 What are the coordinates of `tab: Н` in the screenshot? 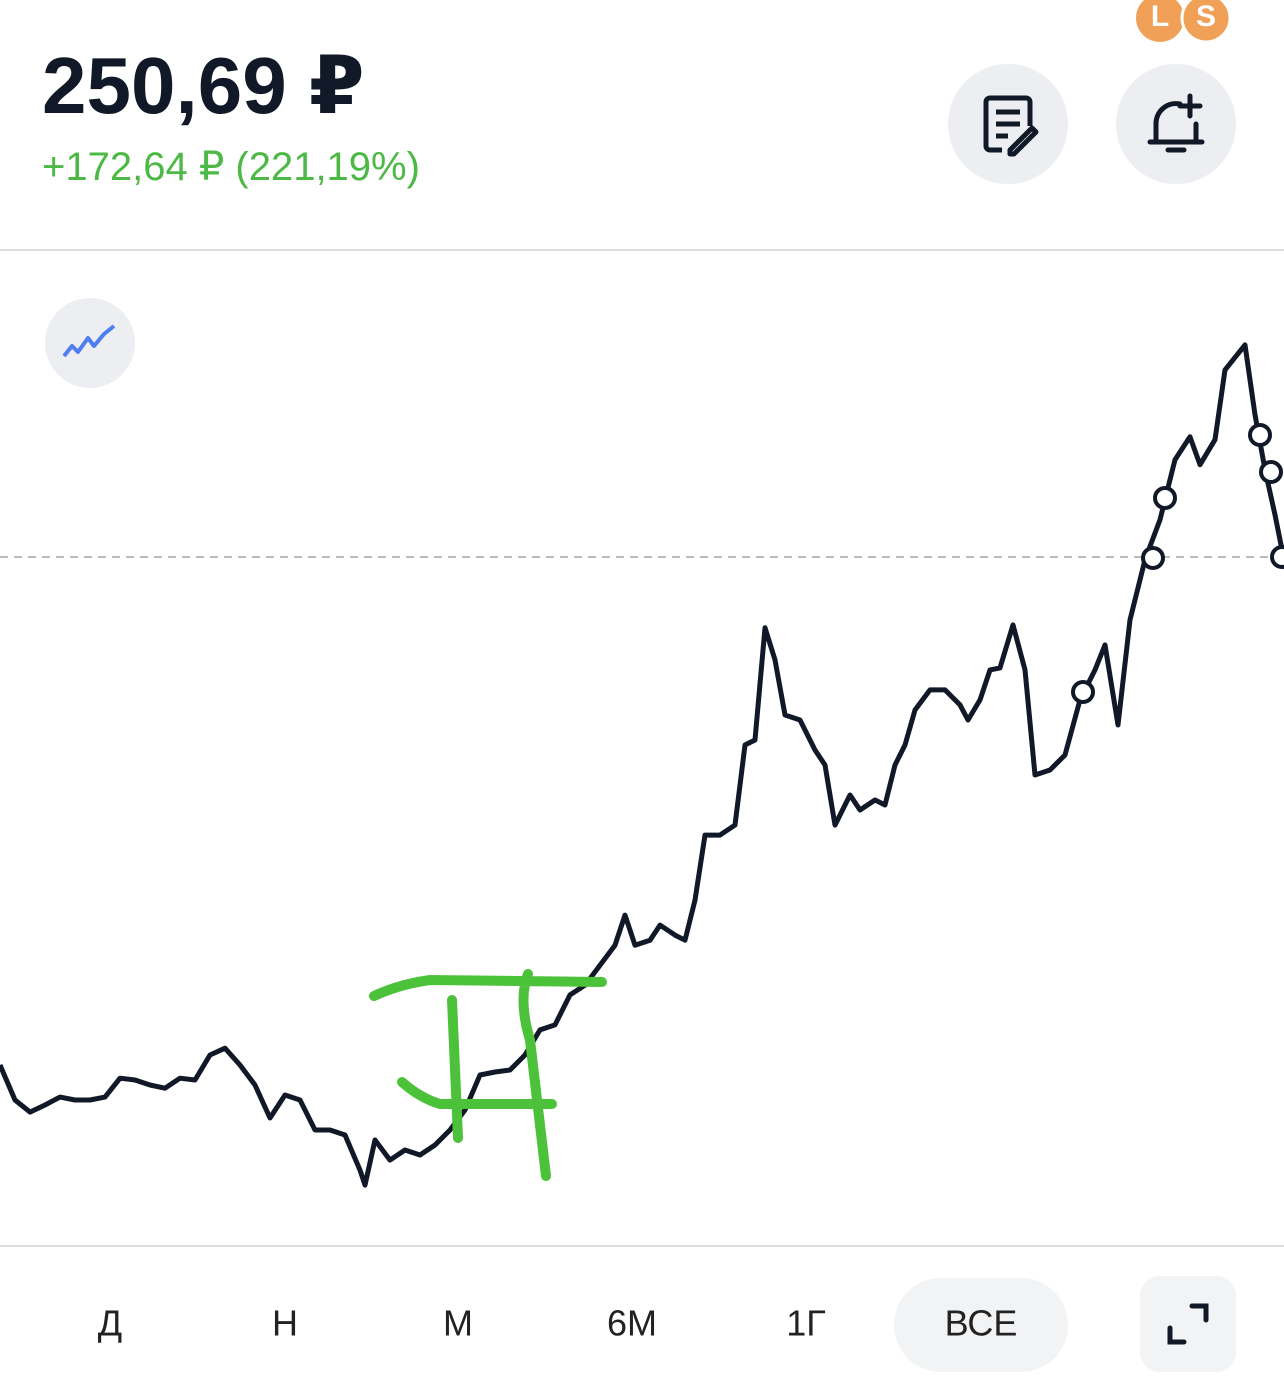 It's located at (285, 1323).